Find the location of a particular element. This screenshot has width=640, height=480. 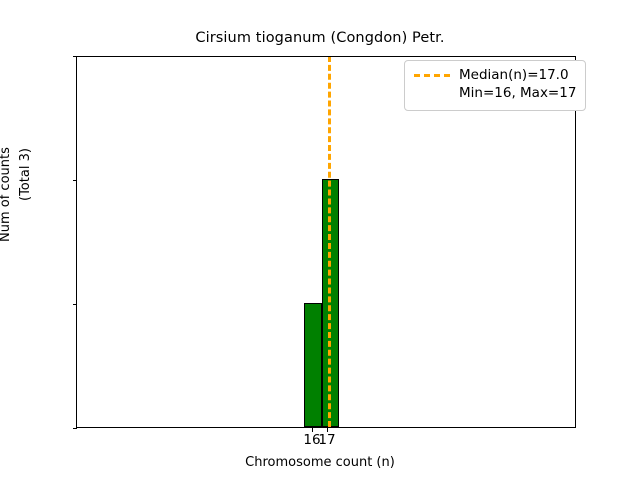

chart-title: Cirsium tioganum (Congdon) Petr. is located at coordinates (320, 38).